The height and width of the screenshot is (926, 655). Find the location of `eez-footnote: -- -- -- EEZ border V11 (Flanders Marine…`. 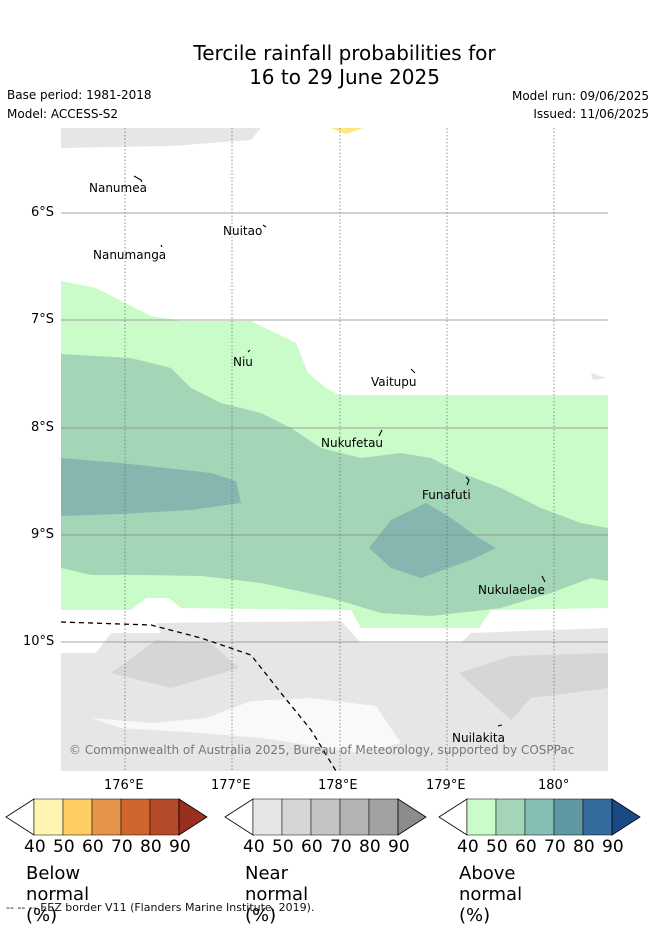

eez-footnote: -- -- -- EEZ border V11 (Flanders Marine… is located at coordinates (160, 907).